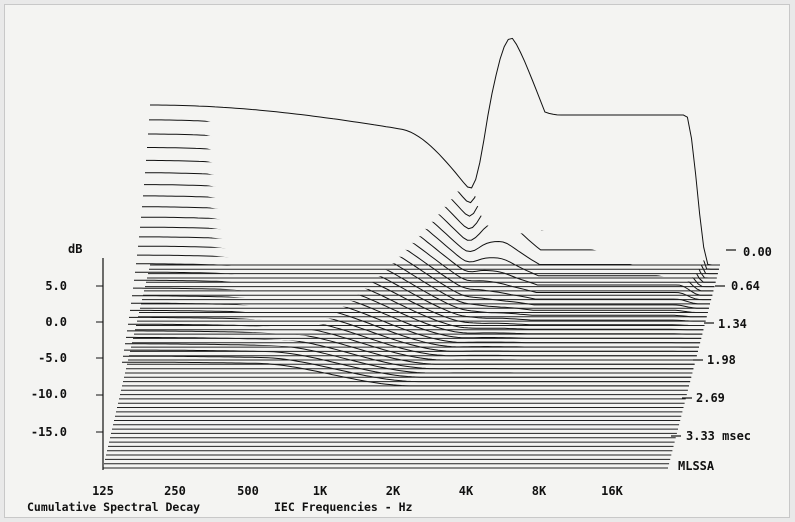 This screenshot has height=522, width=795. What do you see at coordinates (49, 432) in the screenshot?
I see `y-tick-label: -15.0` at bounding box center [49, 432].